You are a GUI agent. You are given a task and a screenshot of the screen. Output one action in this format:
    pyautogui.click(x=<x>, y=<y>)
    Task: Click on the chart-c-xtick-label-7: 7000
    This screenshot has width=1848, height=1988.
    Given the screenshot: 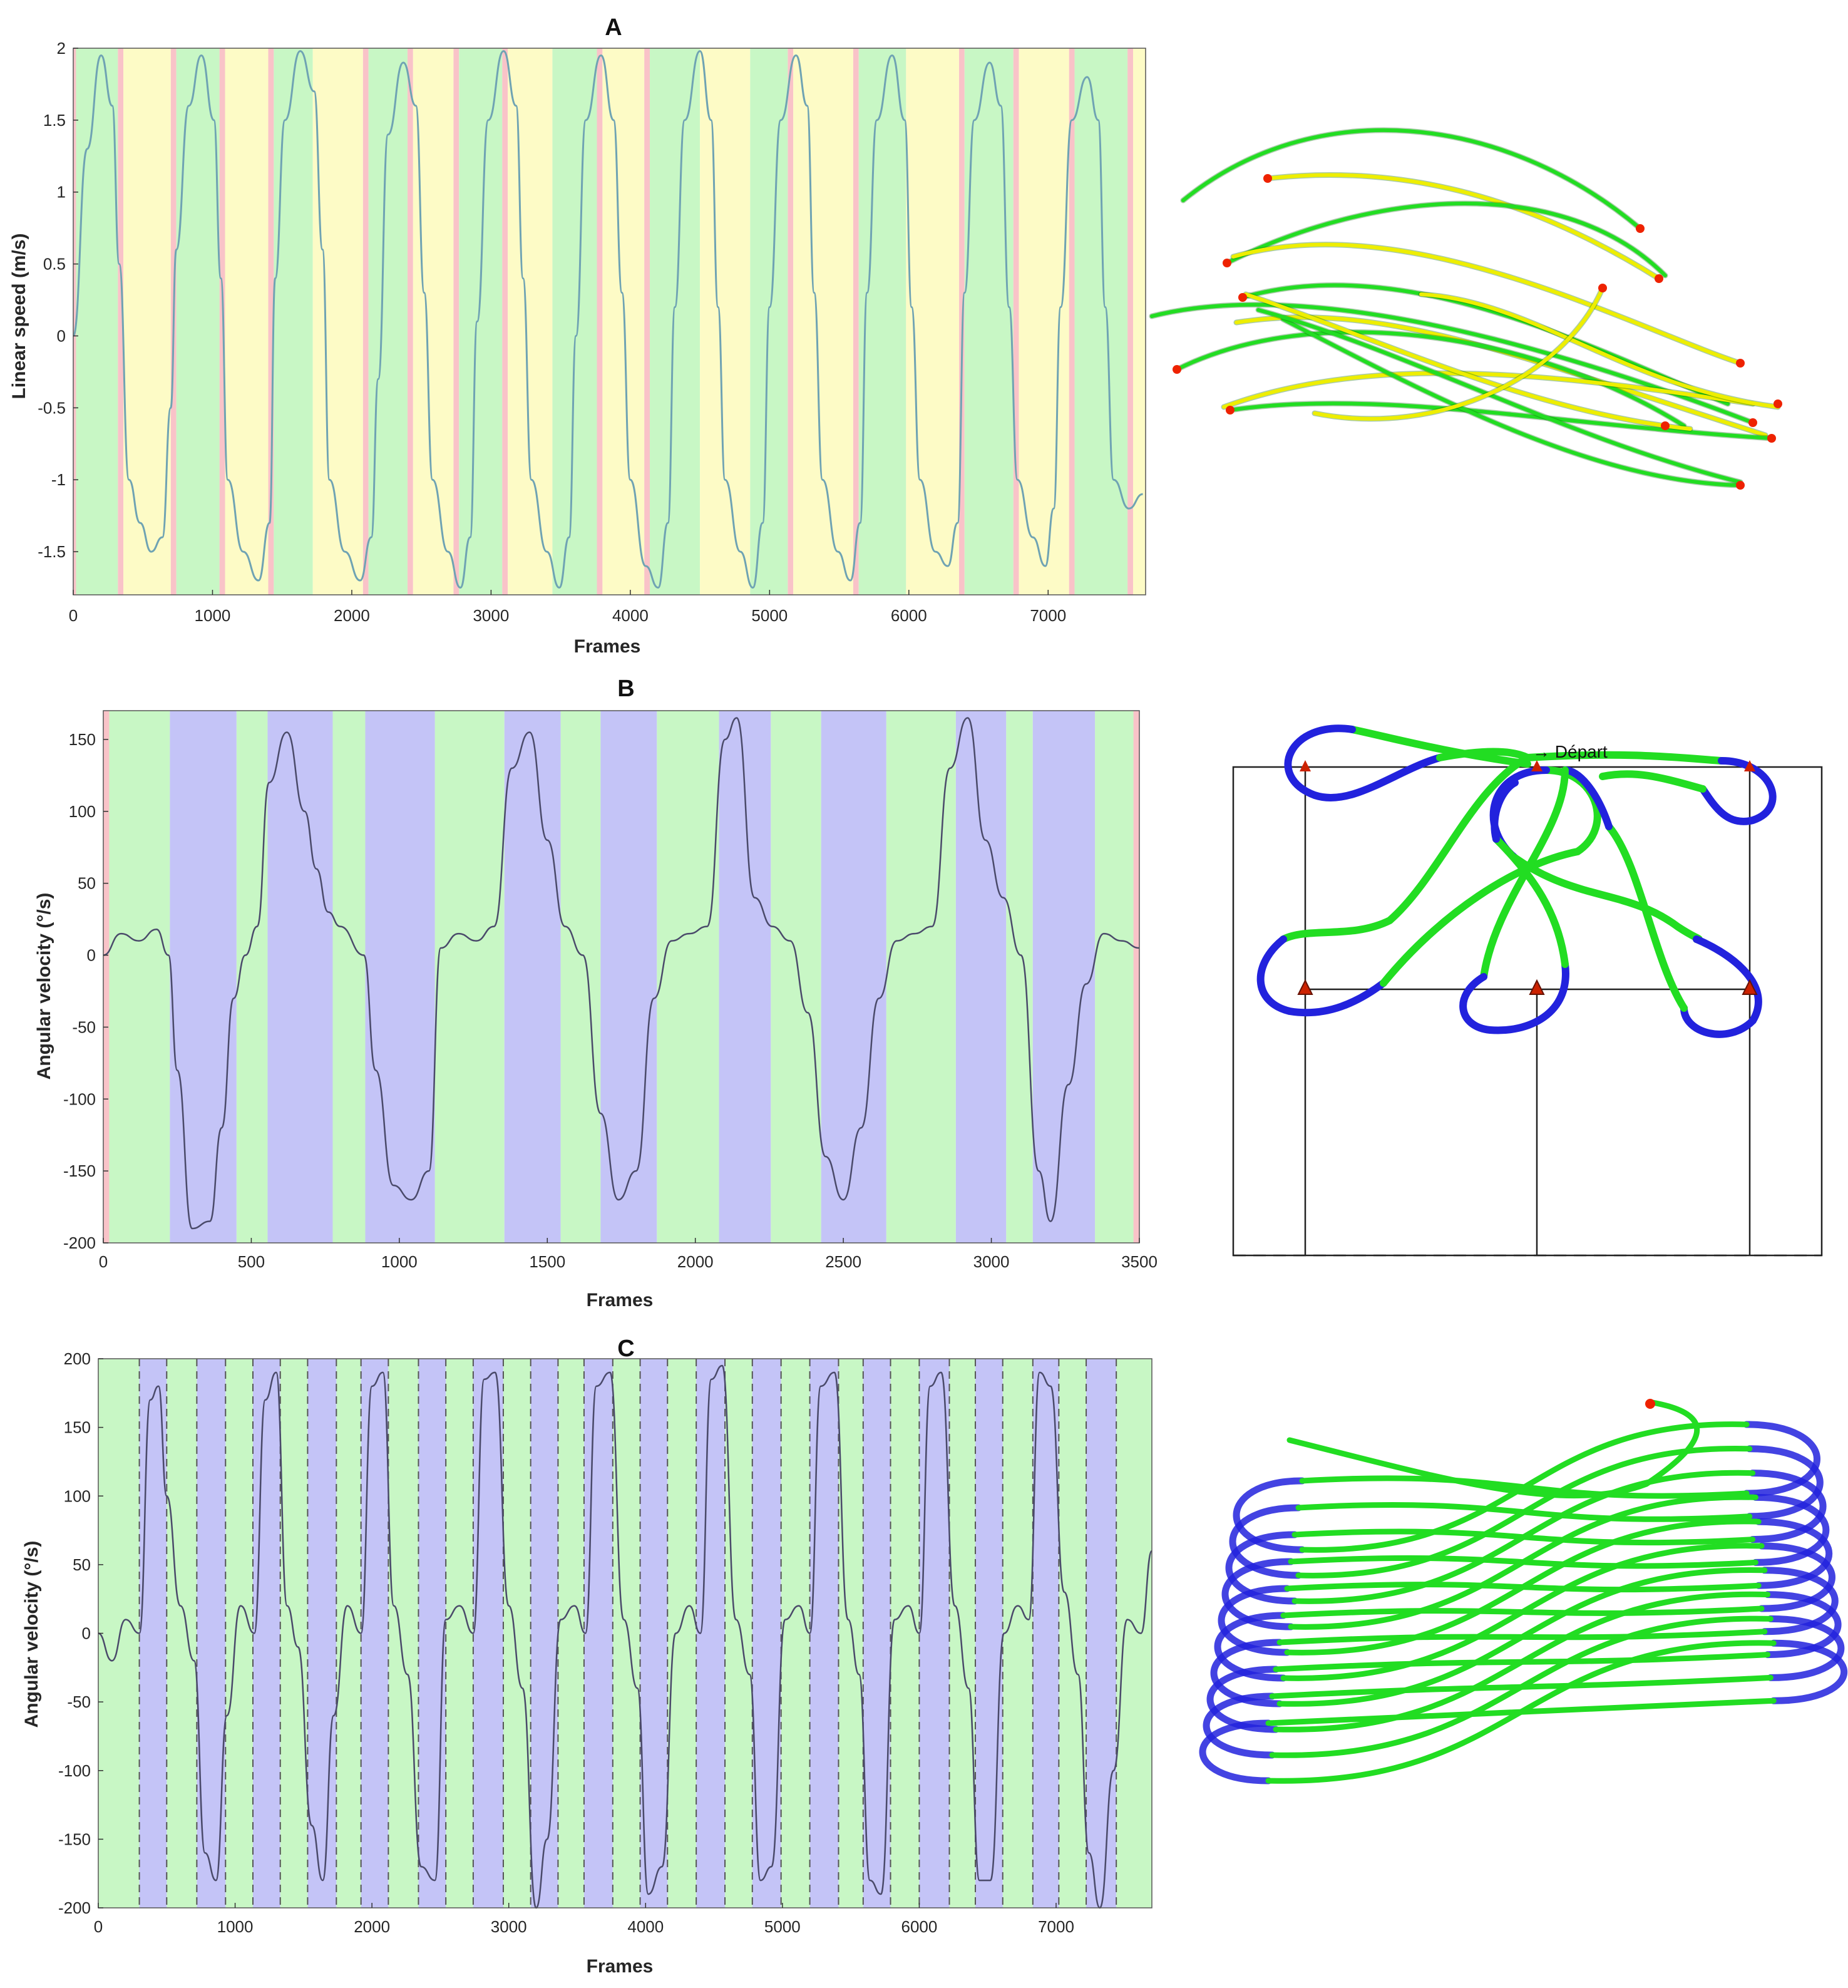 What is the action you would take?
    pyautogui.click(x=1056, y=1926)
    